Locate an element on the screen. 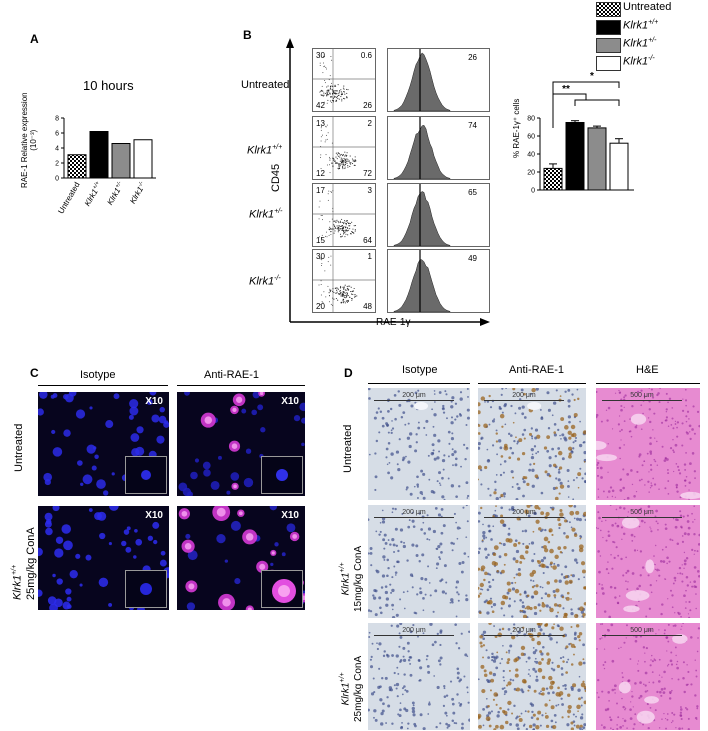 Image resolution: width=708 pixels, height=731 pixels. panel-c-row2-label: Klrk1+/+ 25mg/kg ConA is located at coordinates (23, 563).